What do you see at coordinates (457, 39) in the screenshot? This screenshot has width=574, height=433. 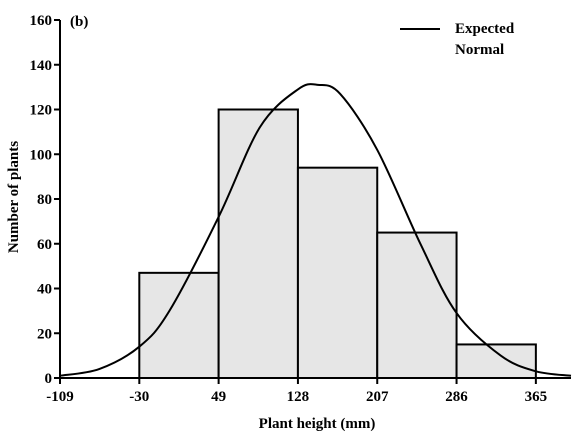 I see `legend: Expected Normal` at bounding box center [457, 39].